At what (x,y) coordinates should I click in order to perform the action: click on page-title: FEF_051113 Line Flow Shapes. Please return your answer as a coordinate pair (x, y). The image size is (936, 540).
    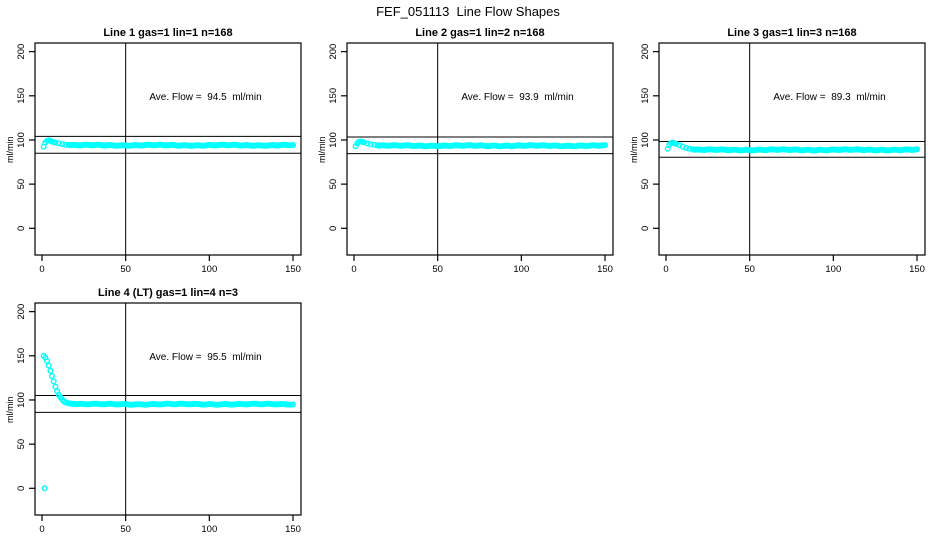
    Looking at the image, I should click on (468, 11).